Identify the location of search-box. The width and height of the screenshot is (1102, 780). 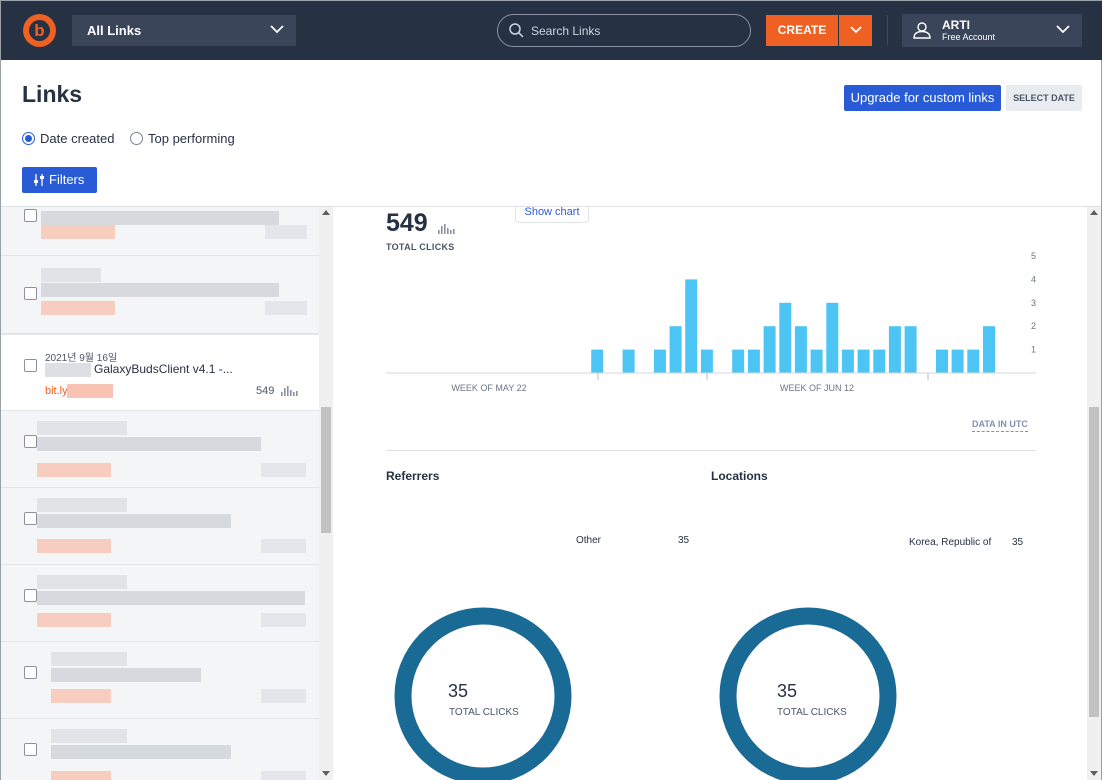
(624, 30).